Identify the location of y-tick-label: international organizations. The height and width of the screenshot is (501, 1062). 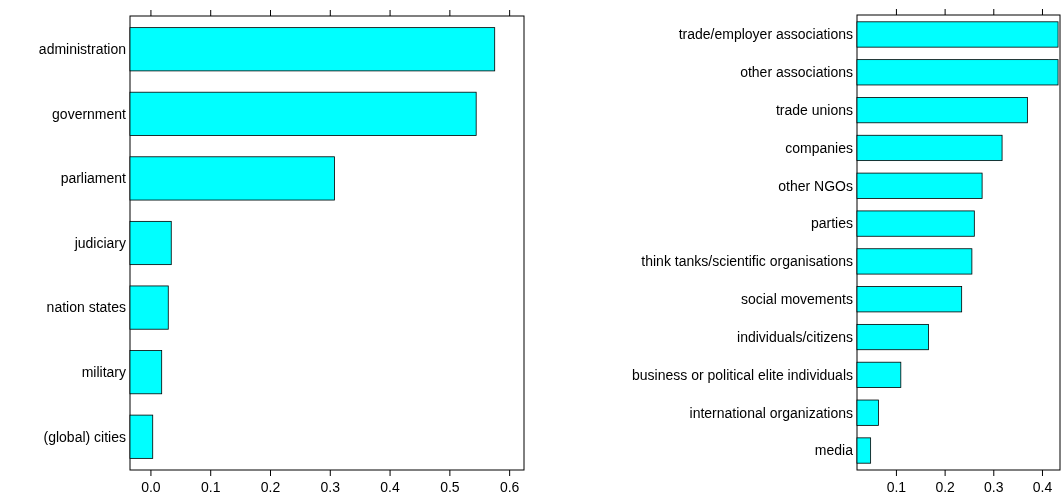
(771, 412).